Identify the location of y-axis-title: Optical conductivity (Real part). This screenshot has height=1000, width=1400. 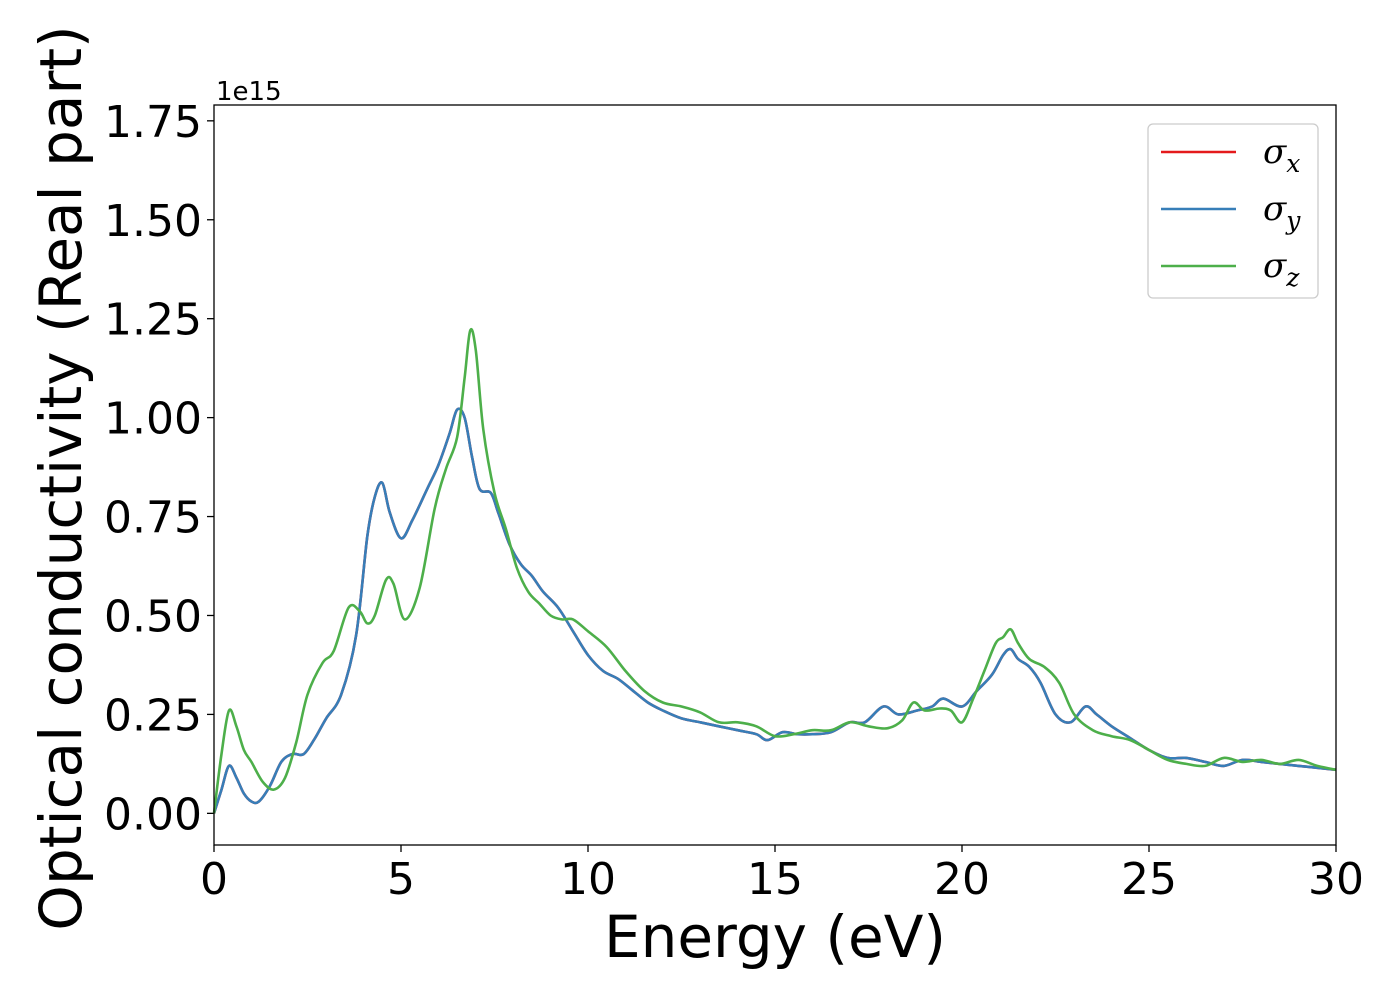
(61, 477).